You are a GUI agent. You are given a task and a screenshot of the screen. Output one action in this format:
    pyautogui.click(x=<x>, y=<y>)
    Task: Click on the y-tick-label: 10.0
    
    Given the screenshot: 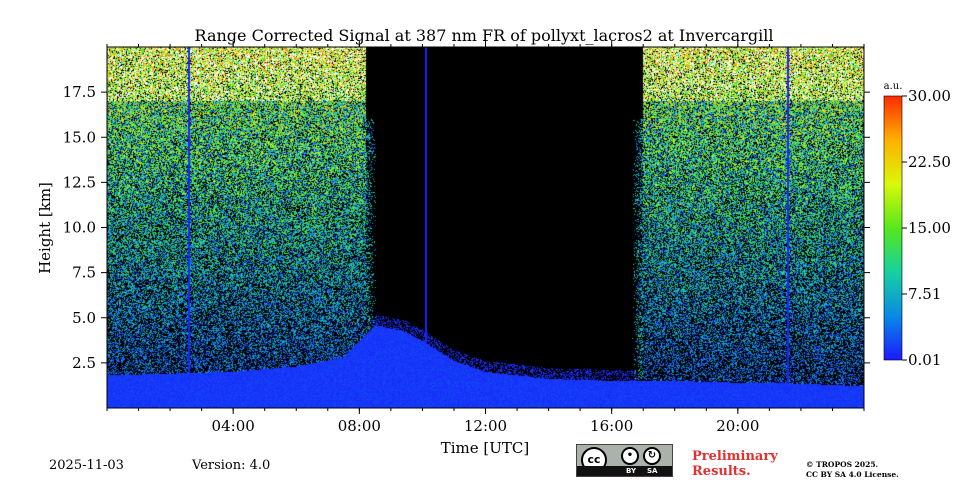 What is the action you would take?
    pyautogui.click(x=79, y=228)
    